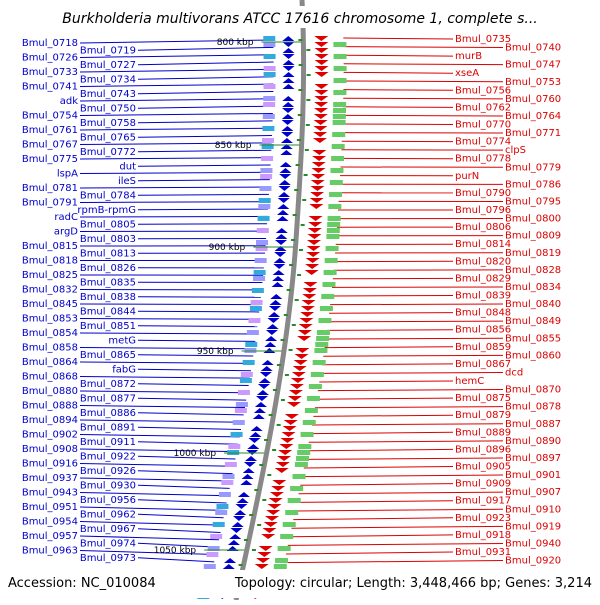 The height and width of the screenshot is (605, 600). What do you see at coordinates (50, 275) in the screenshot?
I see `left-gene-label: Bmul_0825` at bounding box center [50, 275].